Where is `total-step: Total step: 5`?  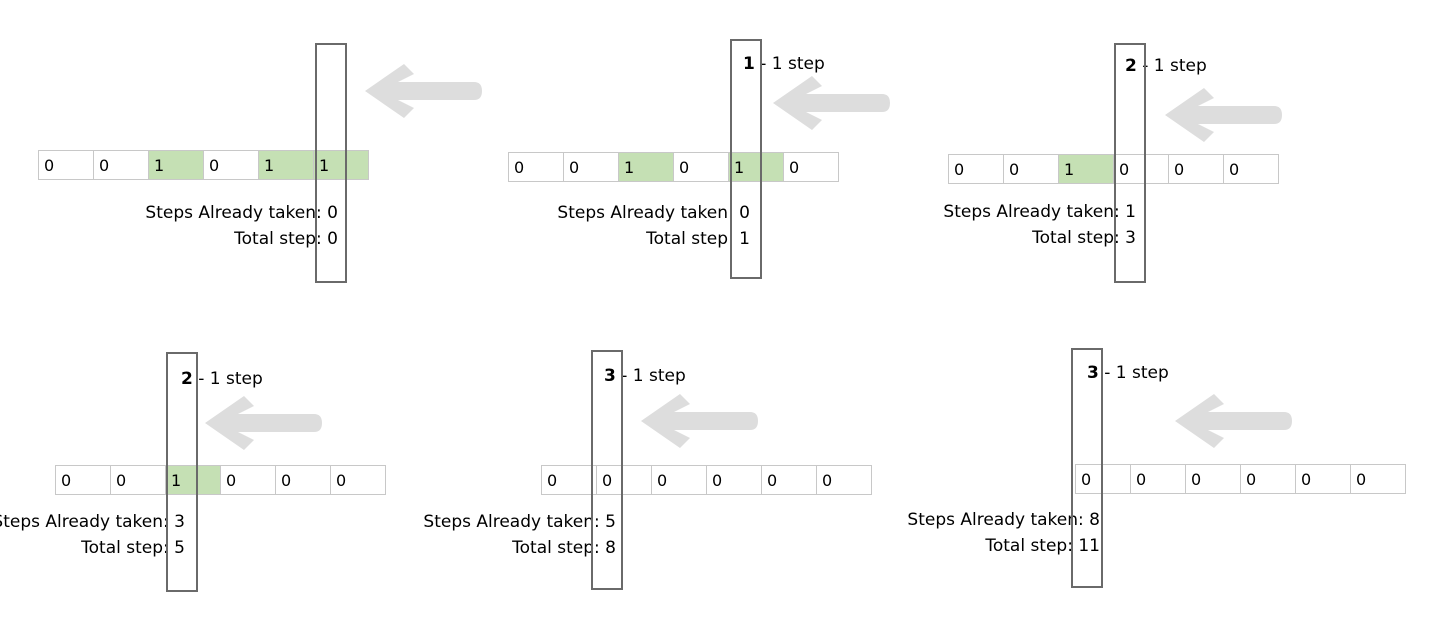 total-step: Total step: 5 is located at coordinates (92, 548).